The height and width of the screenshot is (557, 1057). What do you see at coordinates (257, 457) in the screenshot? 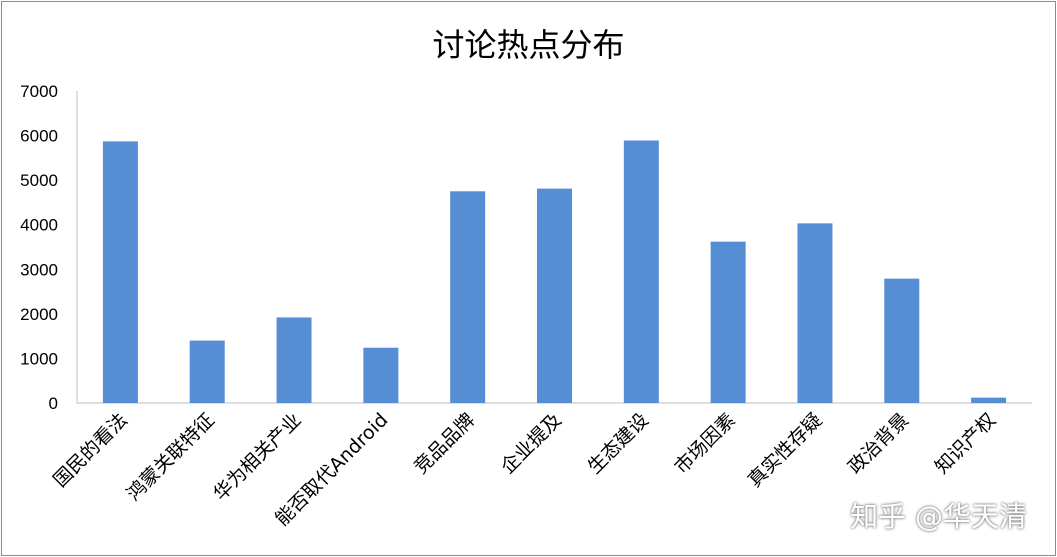
I see `x-tick-label: 华为相关产业` at bounding box center [257, 457].